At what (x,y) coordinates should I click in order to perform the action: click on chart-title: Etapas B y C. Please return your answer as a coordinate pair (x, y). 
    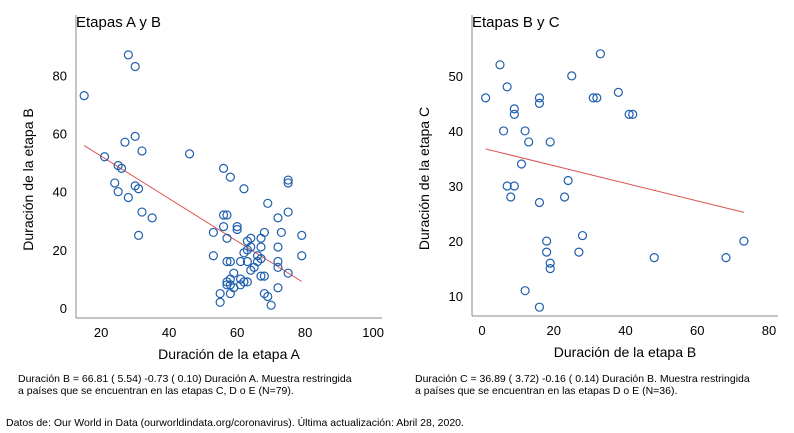
    Looking at the image, I should click on (516, 22).